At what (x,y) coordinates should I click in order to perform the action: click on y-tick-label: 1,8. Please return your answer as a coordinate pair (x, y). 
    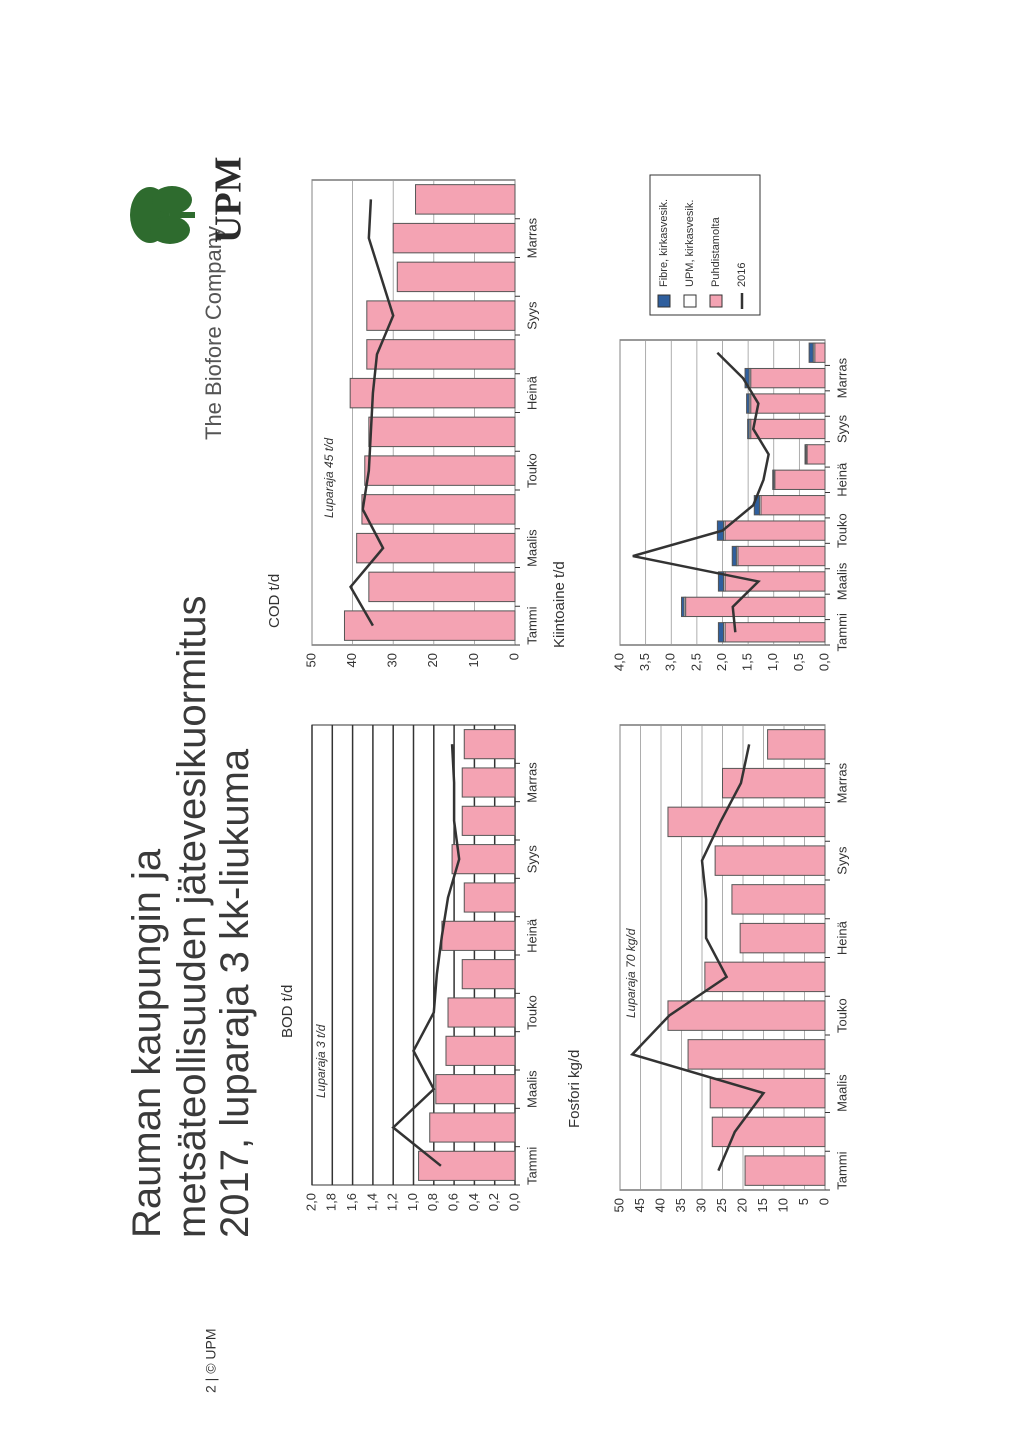
    Looking at the image, I should click on (331, 1202).